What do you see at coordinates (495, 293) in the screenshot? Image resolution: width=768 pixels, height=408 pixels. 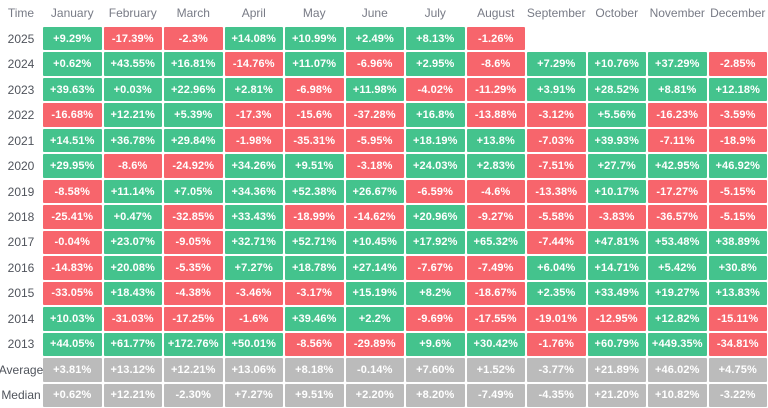 I see `return-cell-2015-august: -18.67%` at bounding box center [495, 293].